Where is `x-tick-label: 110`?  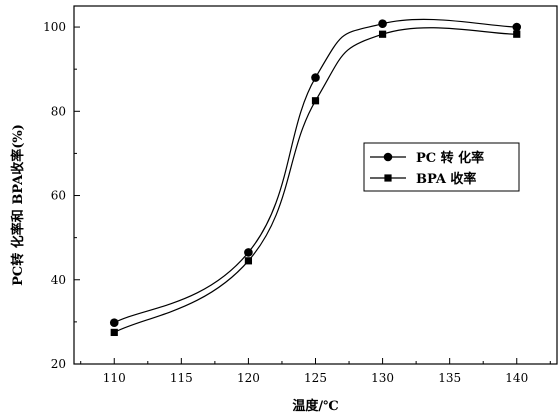
x-tick-label: 110 is located at coordinates (114, 378).